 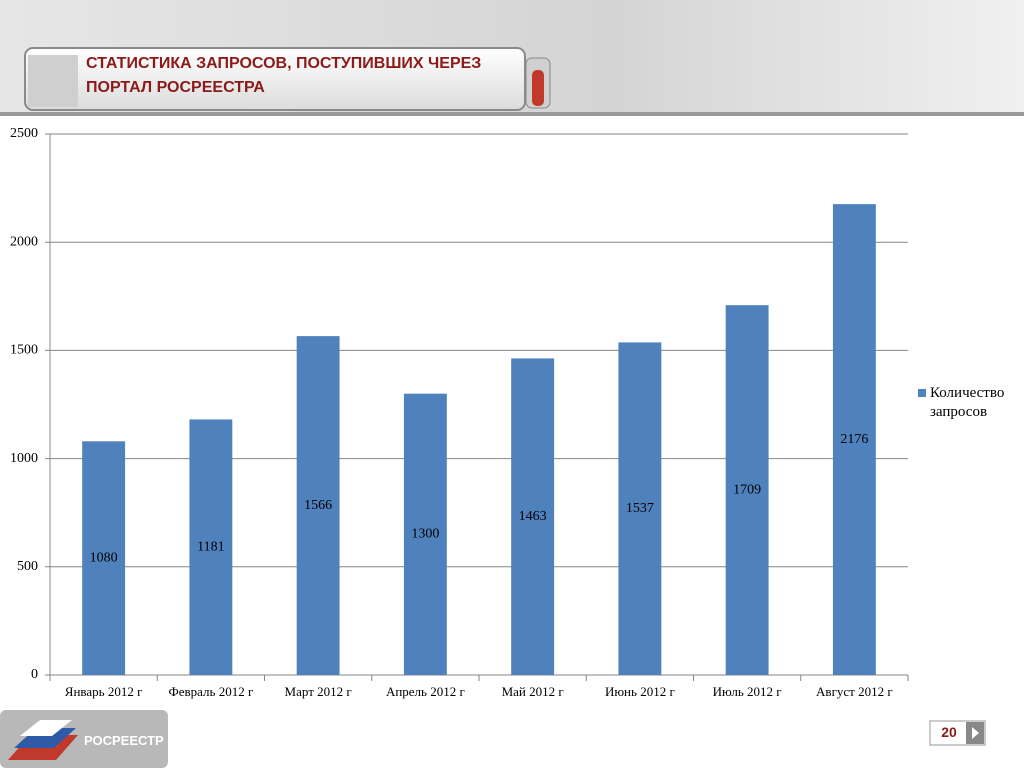 I want to click on y-tick-label: 2000, so click(x=24, y=241).